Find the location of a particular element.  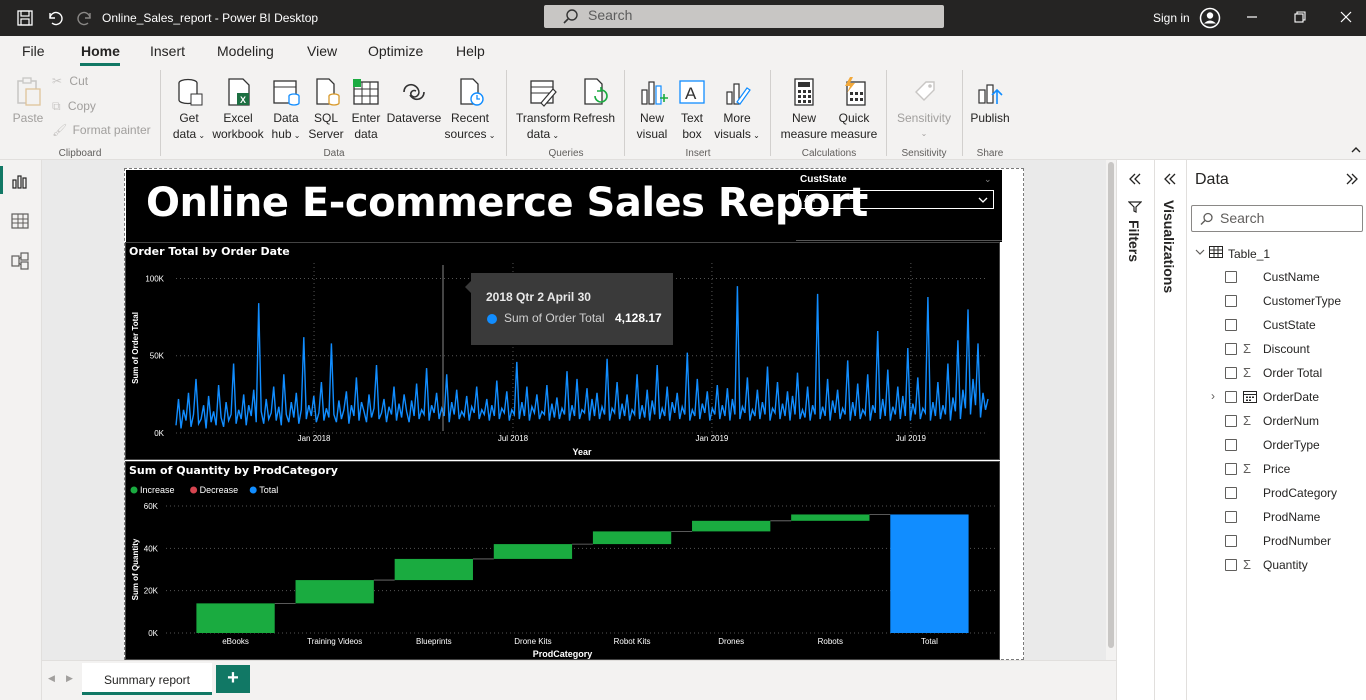

menu-insert: Insert is located at coordinates (168, 51).